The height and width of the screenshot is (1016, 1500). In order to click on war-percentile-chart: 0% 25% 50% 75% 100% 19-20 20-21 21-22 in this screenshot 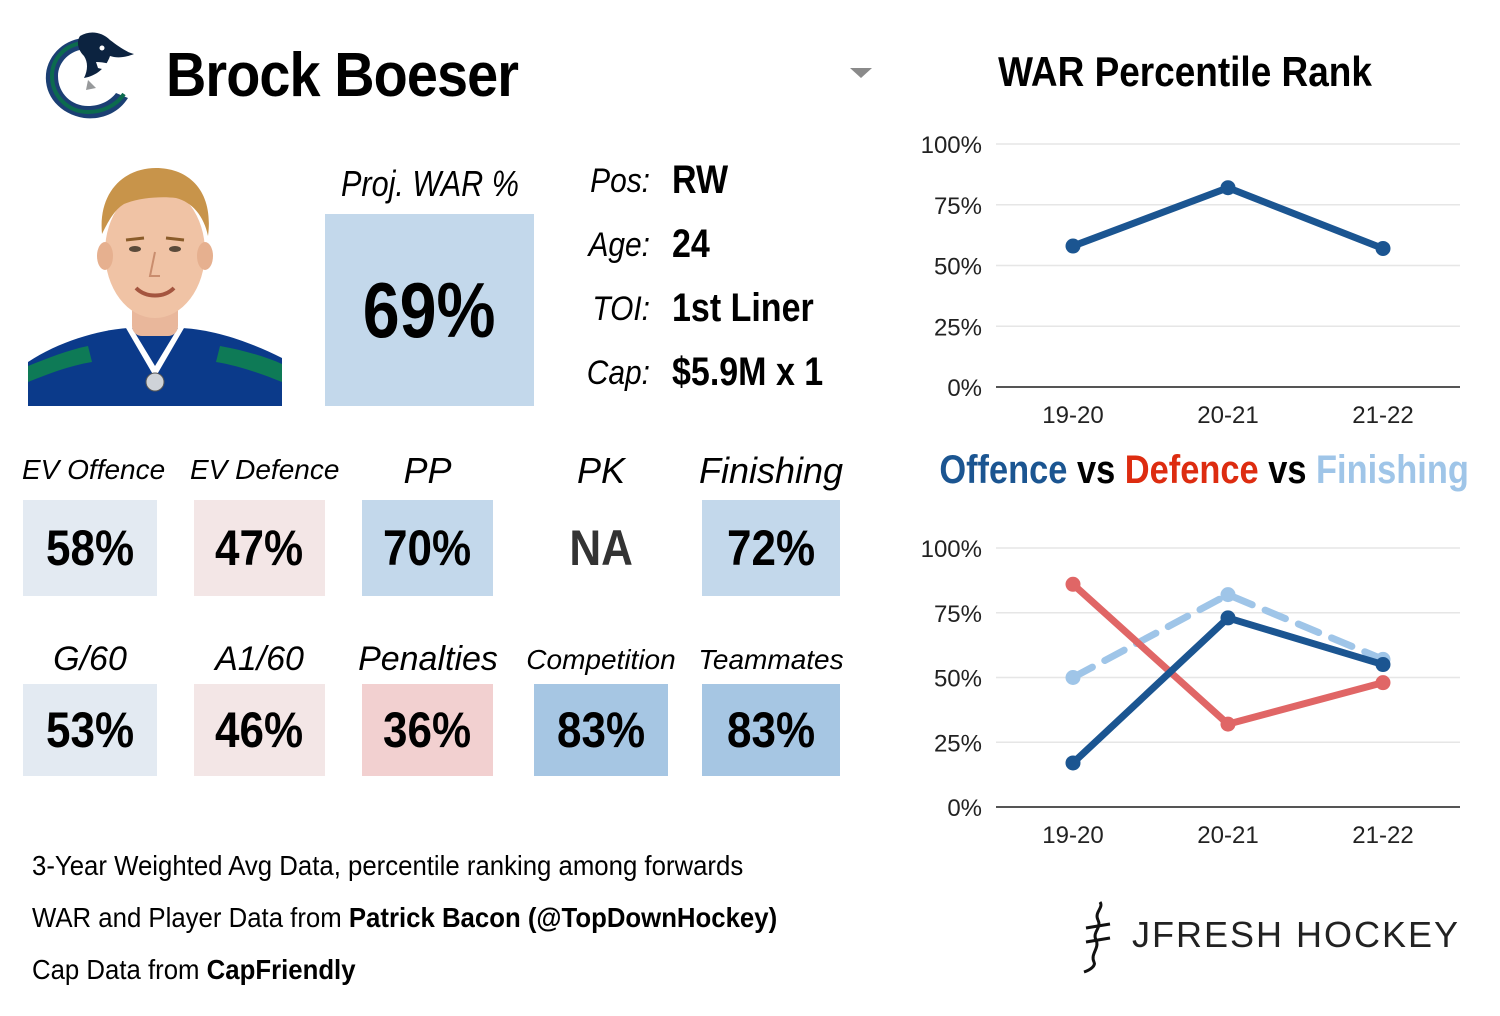, I will do `click(1190, 280)`.